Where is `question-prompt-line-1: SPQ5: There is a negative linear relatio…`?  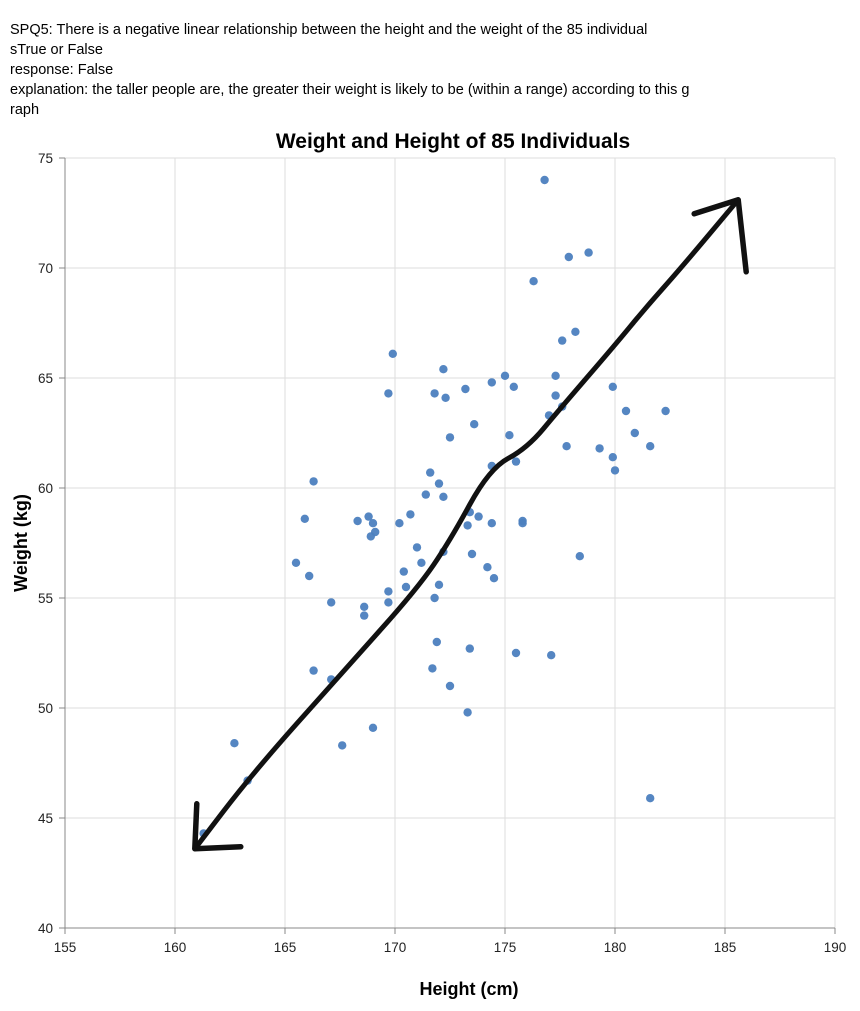
question-prompt-line-1: SPQ5: There is a negative linear relatio… is located at coordinates (329, 30).